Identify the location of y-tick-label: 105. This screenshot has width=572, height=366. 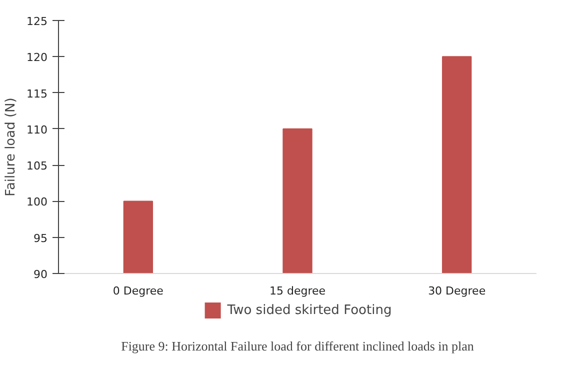
(37, 166).